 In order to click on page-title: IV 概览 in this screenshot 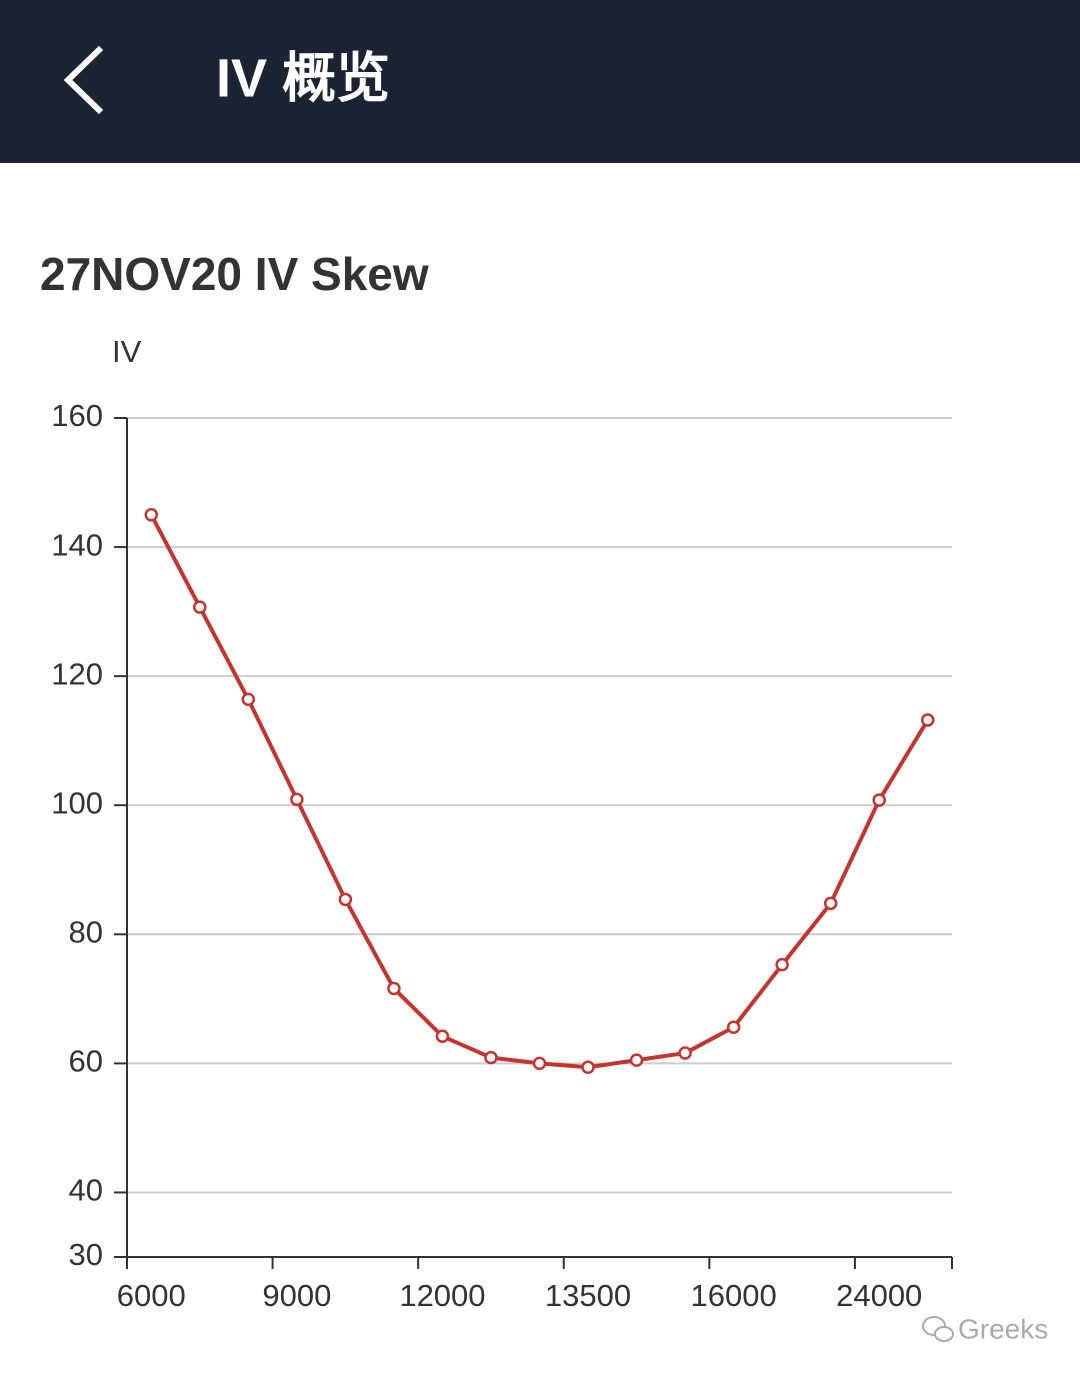, I will do `click(303, 78)`.